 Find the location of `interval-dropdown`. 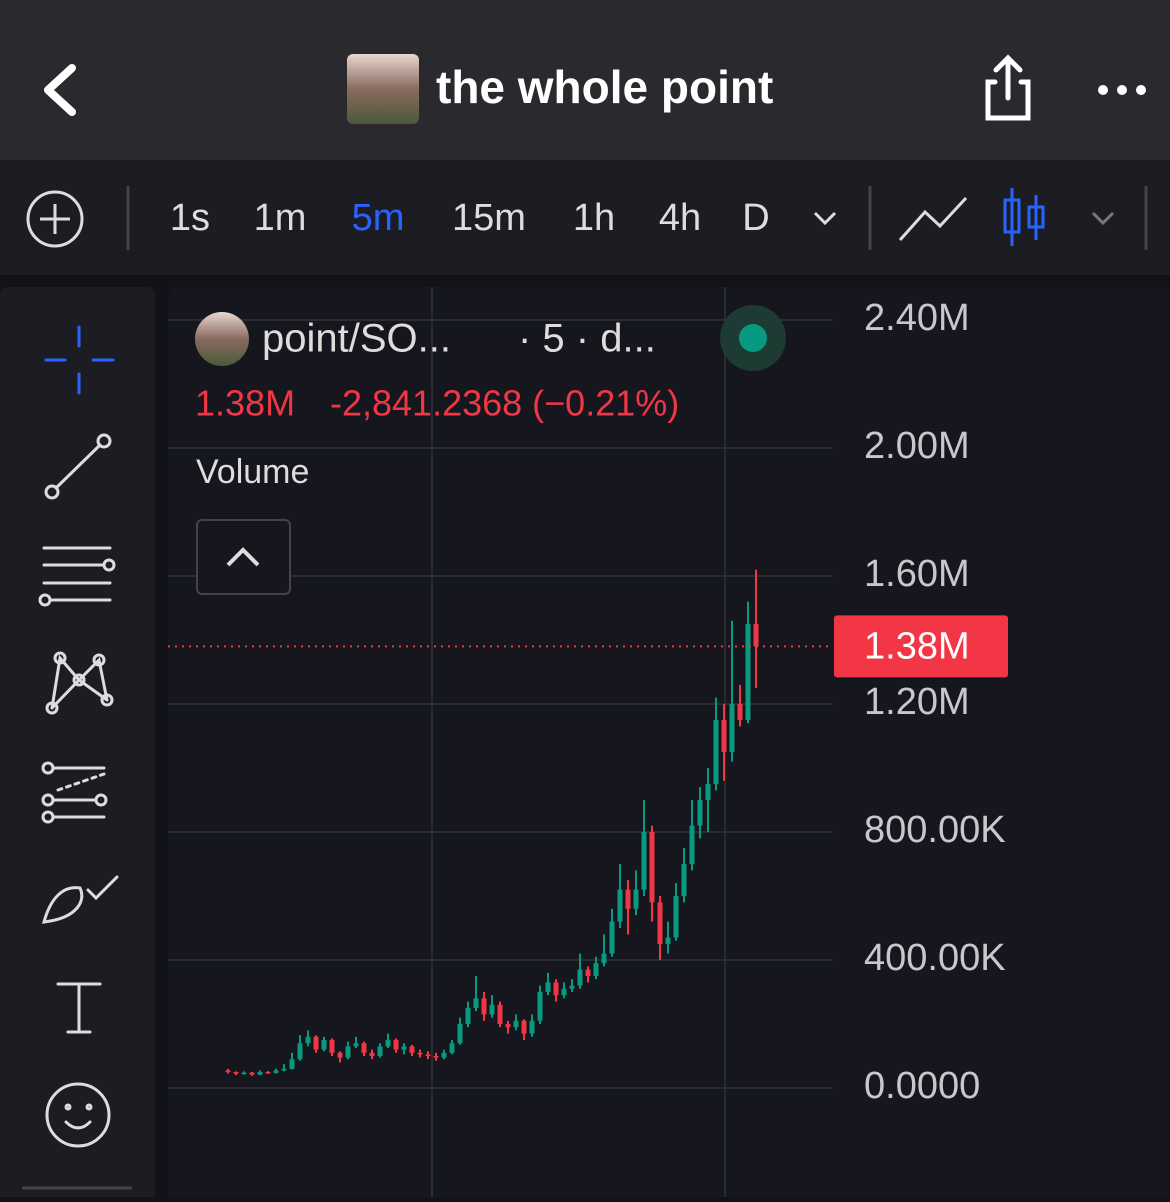

interval-dropdown is located at coordinates (825, 218).